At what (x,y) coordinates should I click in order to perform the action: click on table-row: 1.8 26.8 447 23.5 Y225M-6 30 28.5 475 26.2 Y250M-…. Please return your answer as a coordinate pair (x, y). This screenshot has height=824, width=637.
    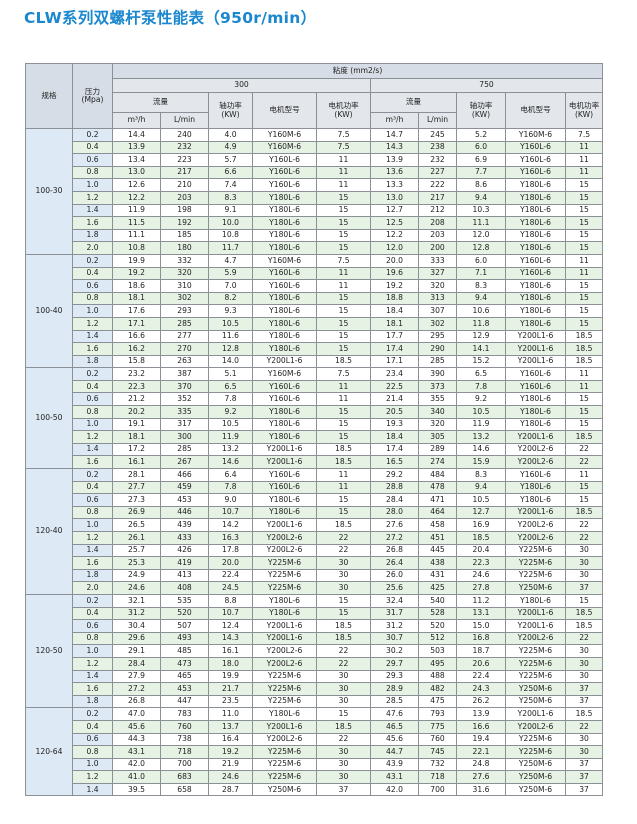
    Looking at the image, I should click on (315, 701).